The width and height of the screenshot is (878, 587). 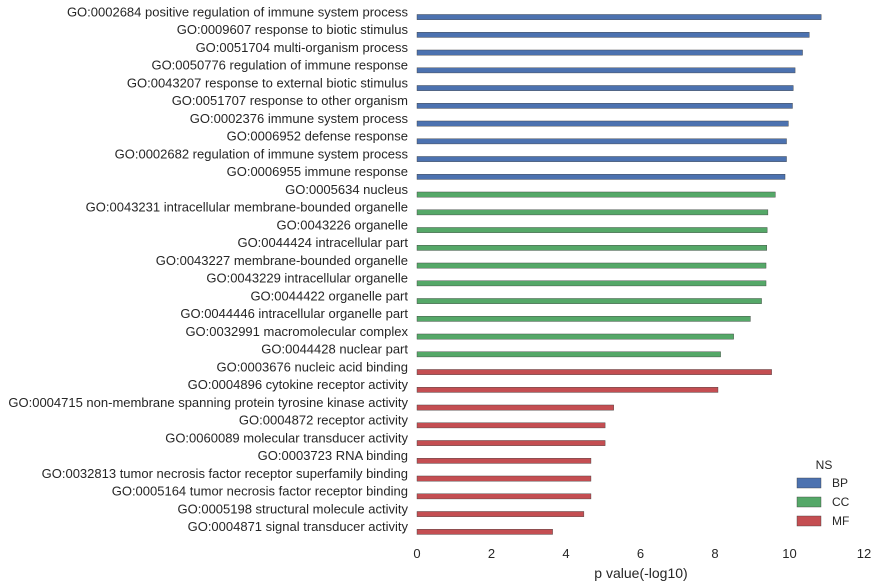 What do you see at coordinates (840, 521) in the screenshot?
I see `legend-label-mf: MF` at bounding box center [840, 521].